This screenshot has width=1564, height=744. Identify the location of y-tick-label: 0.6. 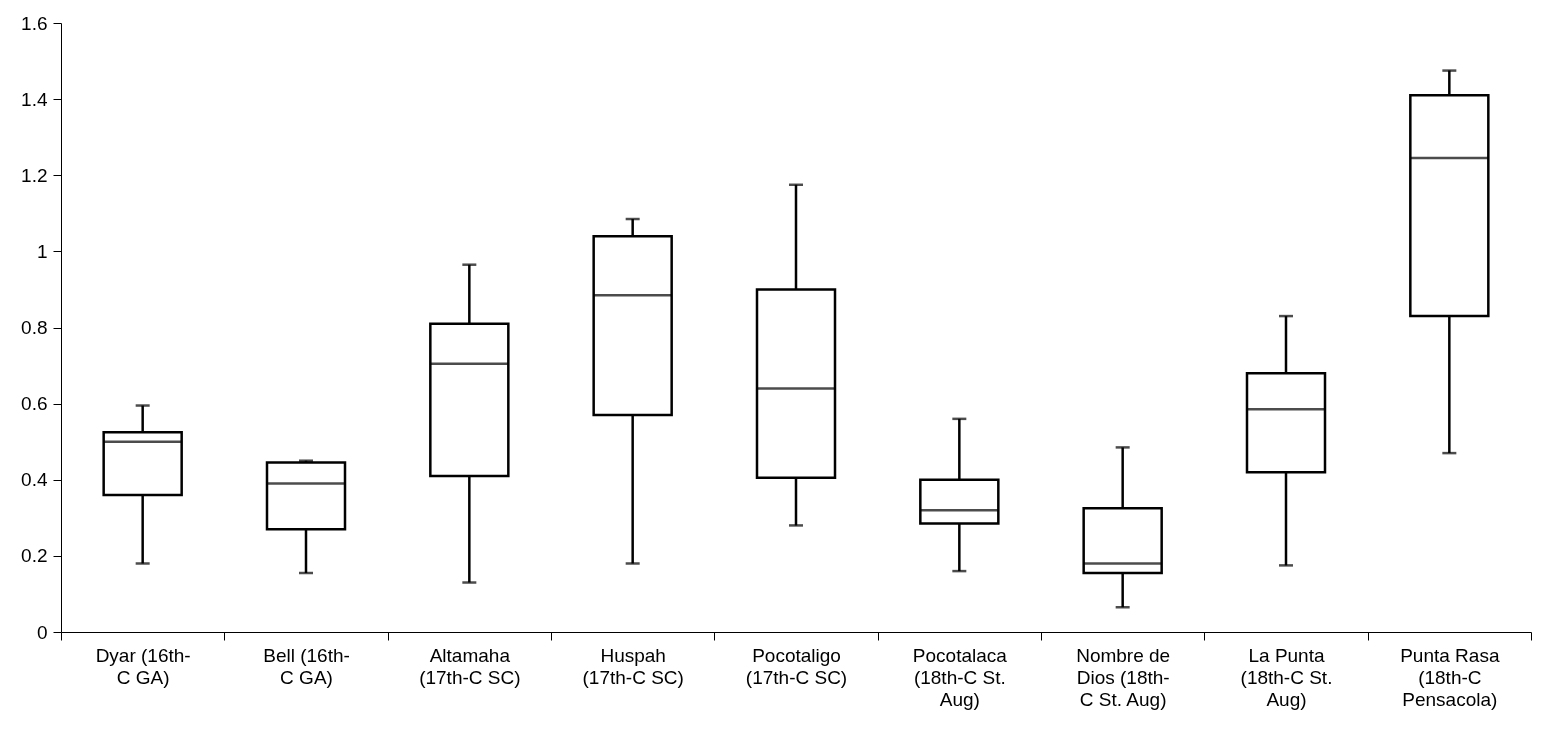
(34, 404).